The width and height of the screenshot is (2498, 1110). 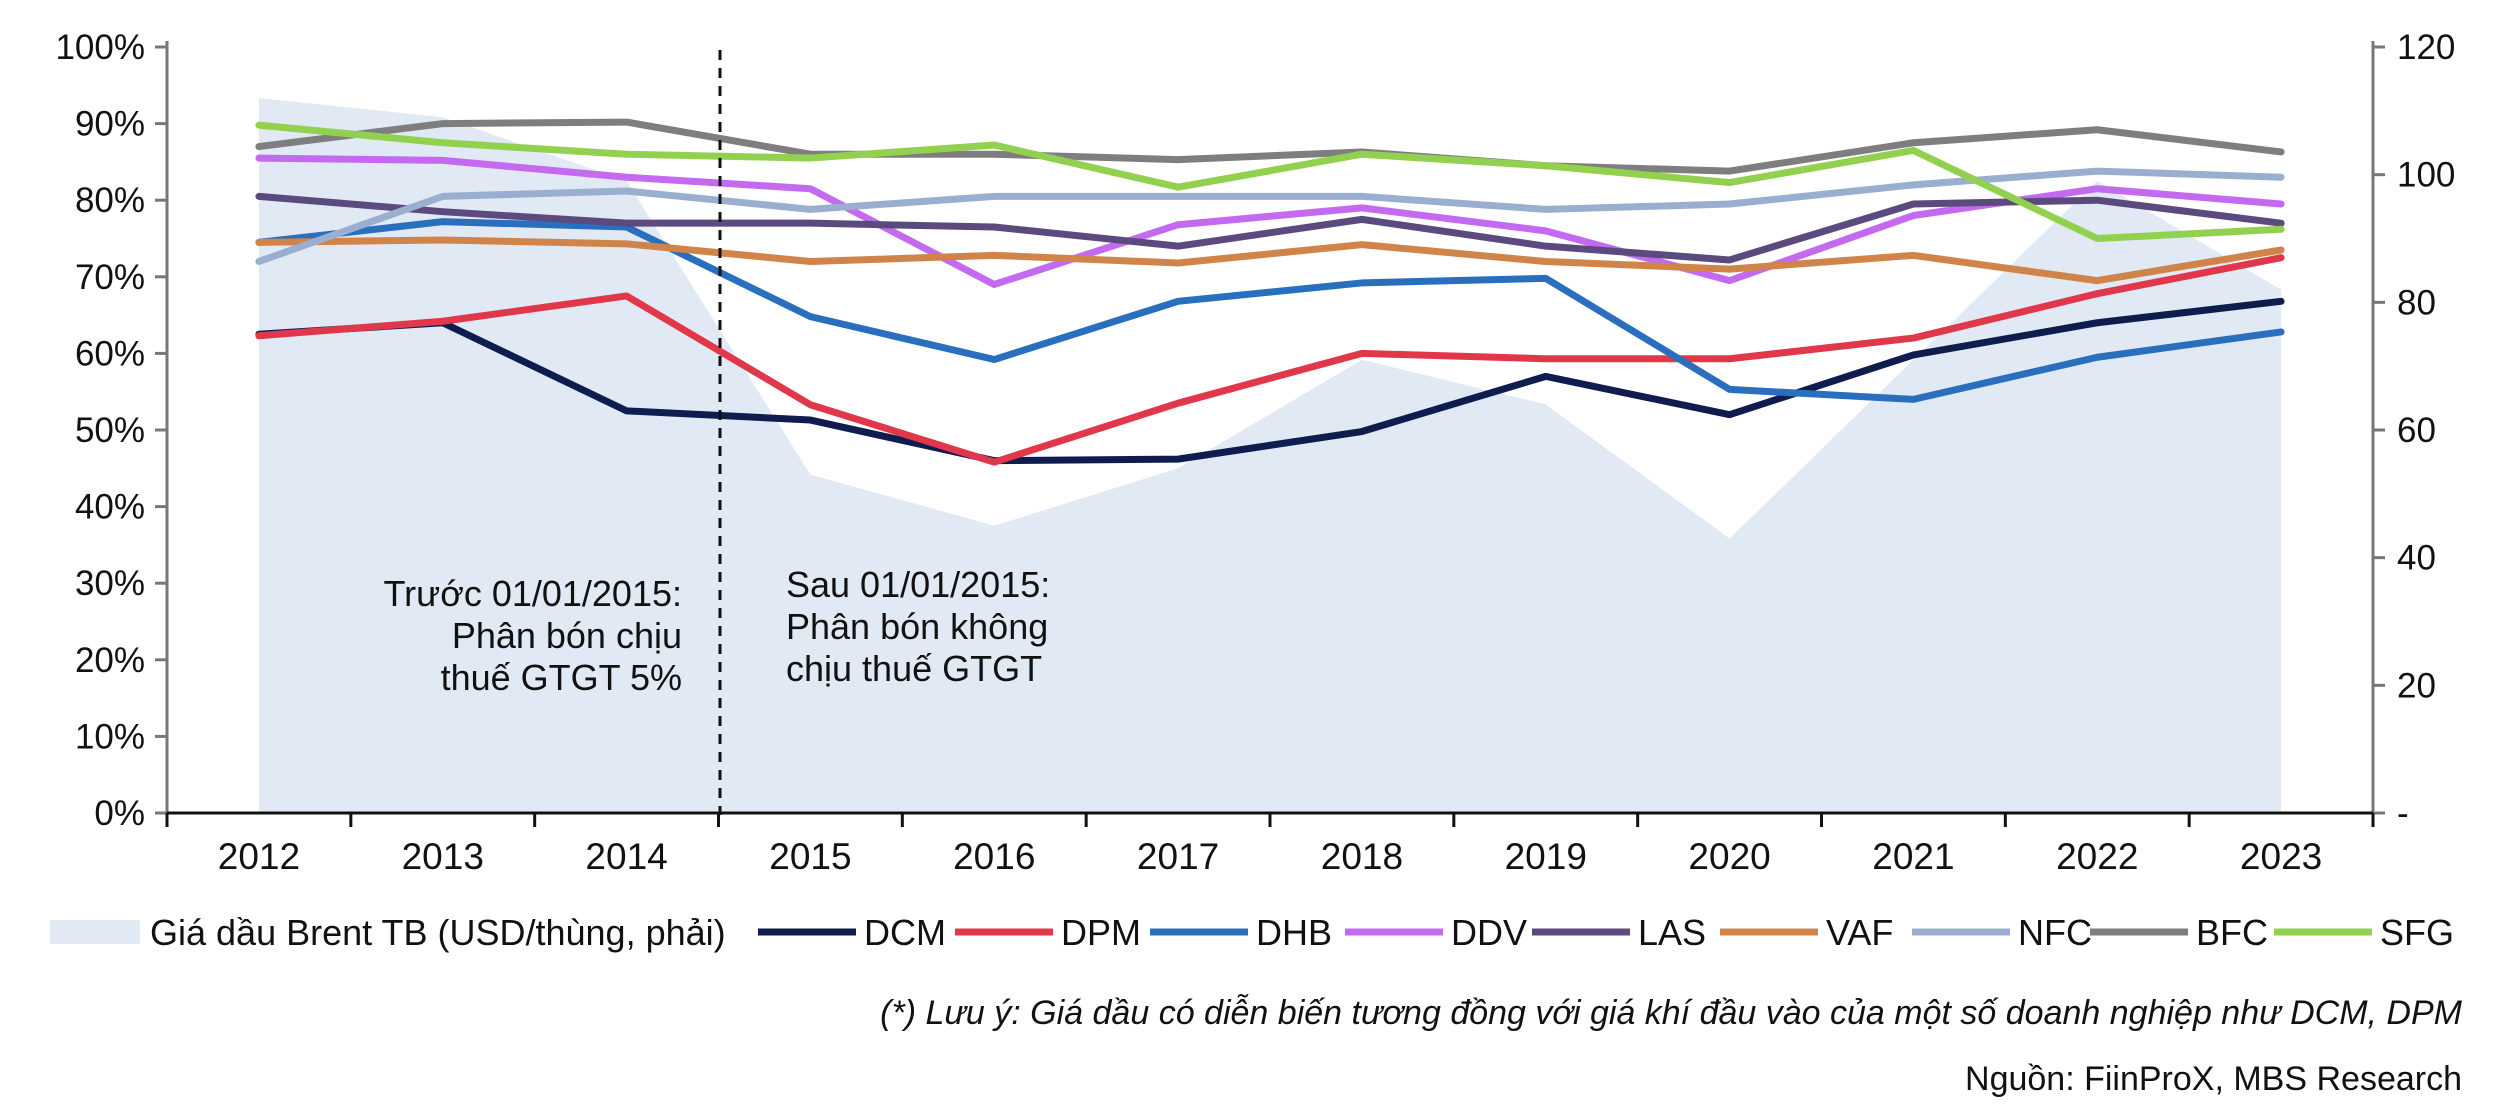 What do you see at coordinates (917, 626) in the screenshot?
I see `annotation-after-line2: Phân bón không` at bounding box center [917, 626].